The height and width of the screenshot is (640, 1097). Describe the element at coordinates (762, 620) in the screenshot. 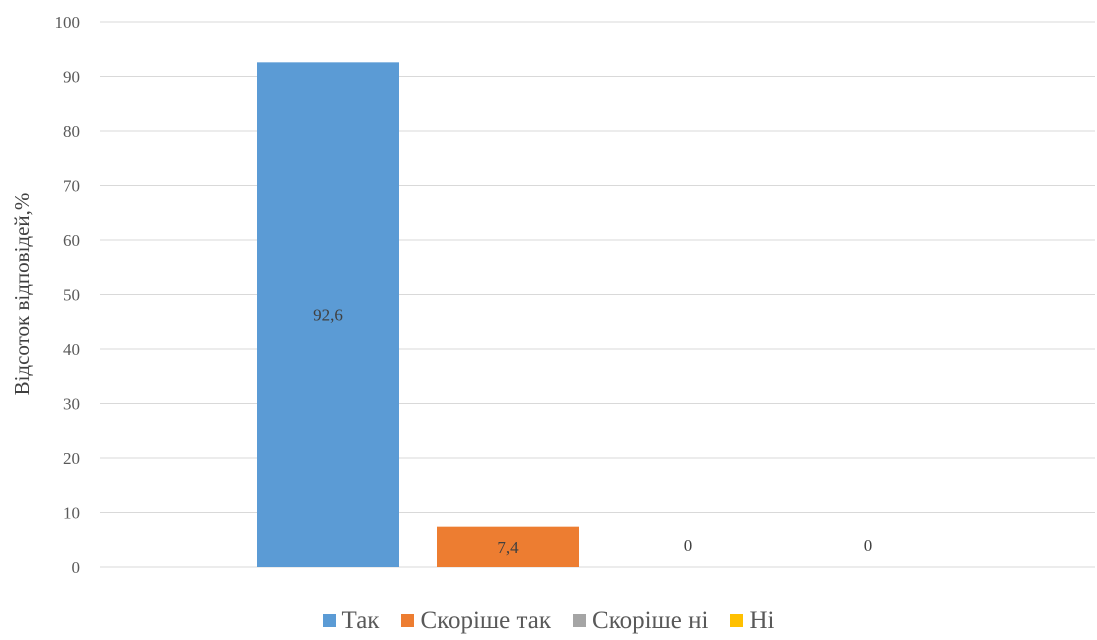

I see `legend-label: Ні` at that location.